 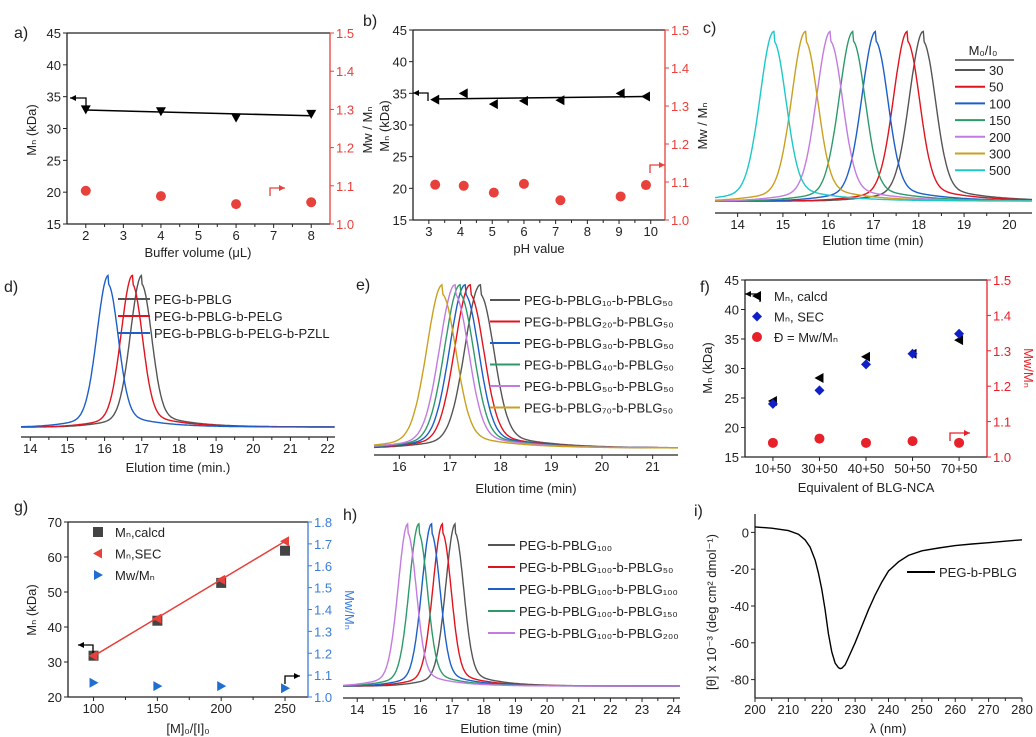 I want to click on x-tick-label: 16, so click(x=828, y=224).